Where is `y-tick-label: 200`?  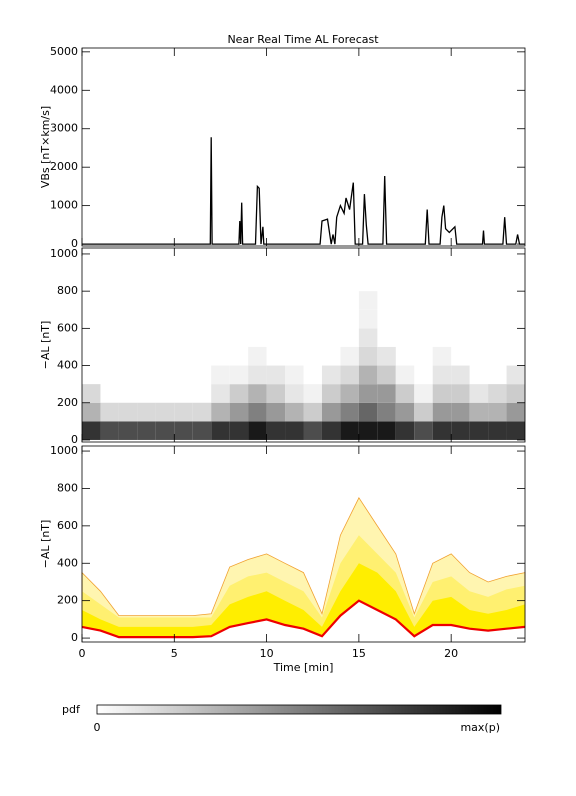
y-tick-label: 200 is located at coordinates (67, 600).